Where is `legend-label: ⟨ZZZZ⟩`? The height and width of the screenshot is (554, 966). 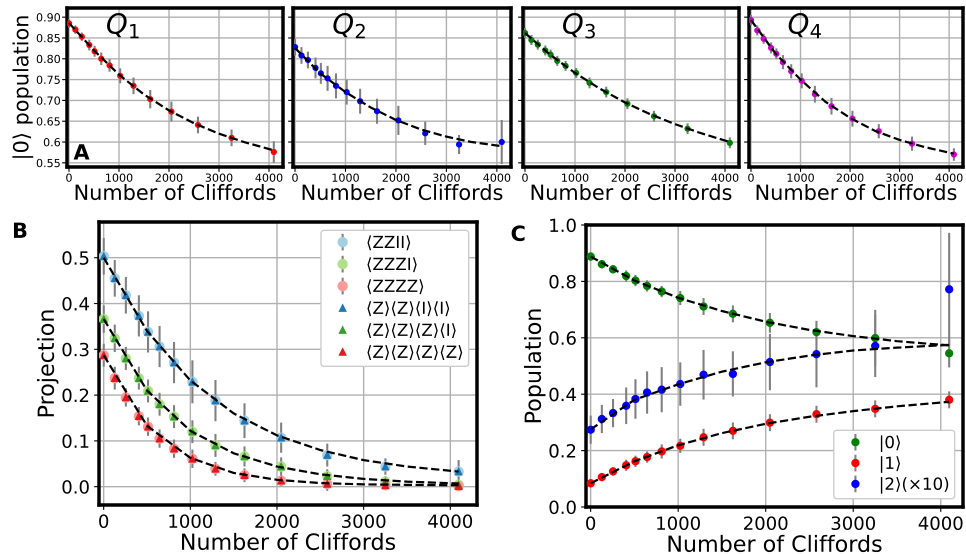 legend-label: ⟨ZZZZ⟩ is located at coordinates (395, 286).